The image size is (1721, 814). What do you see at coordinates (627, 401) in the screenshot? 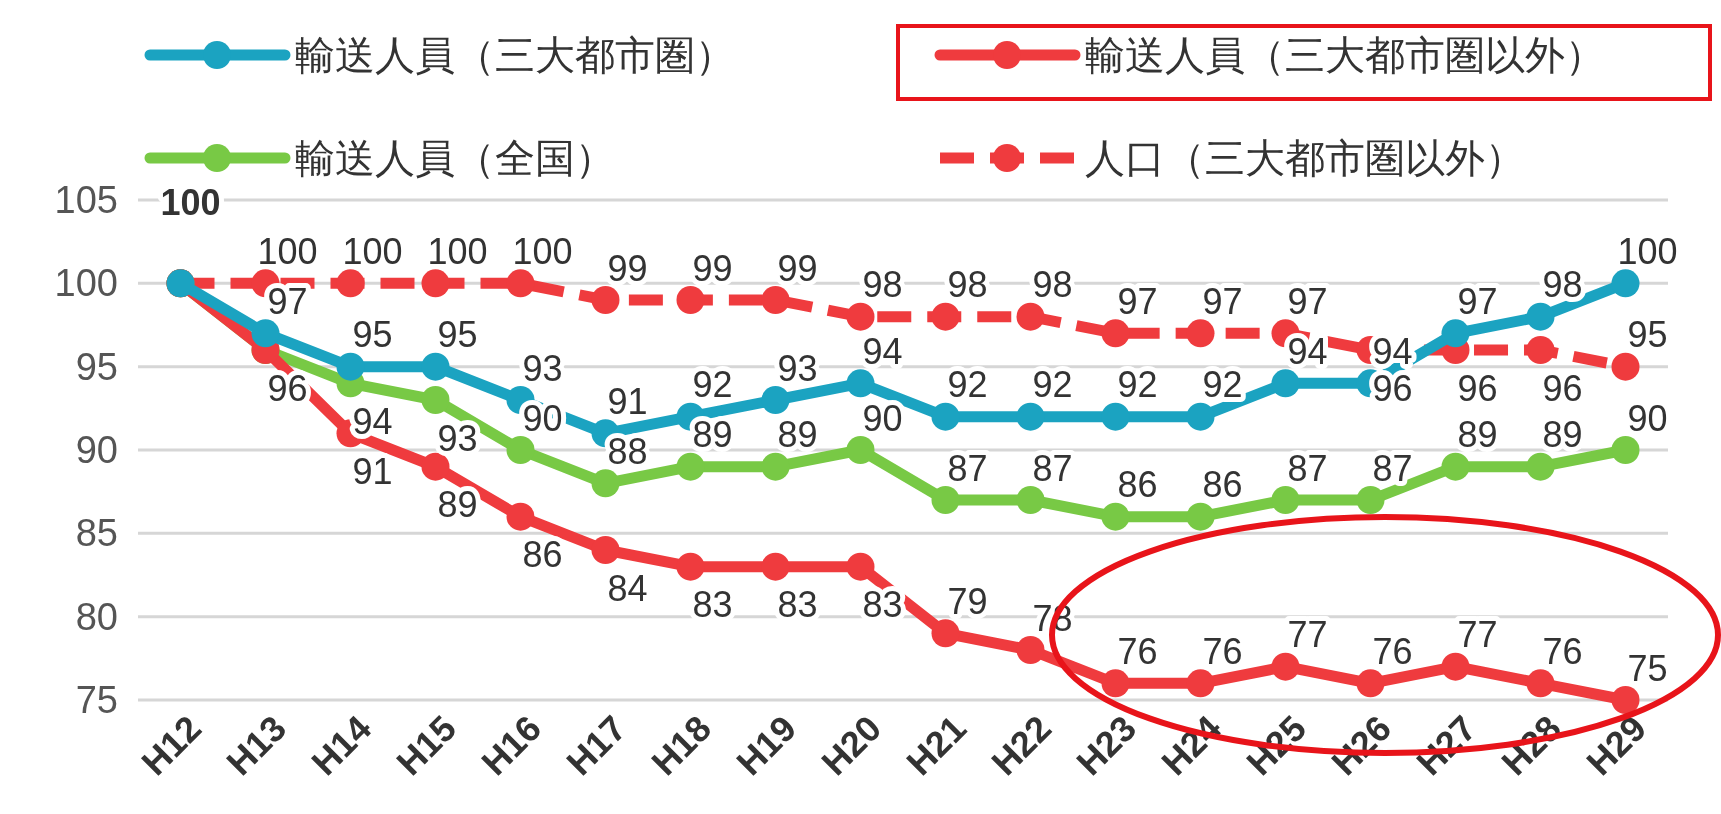
I see `data-label: 91` at bounding box center [627, 401].